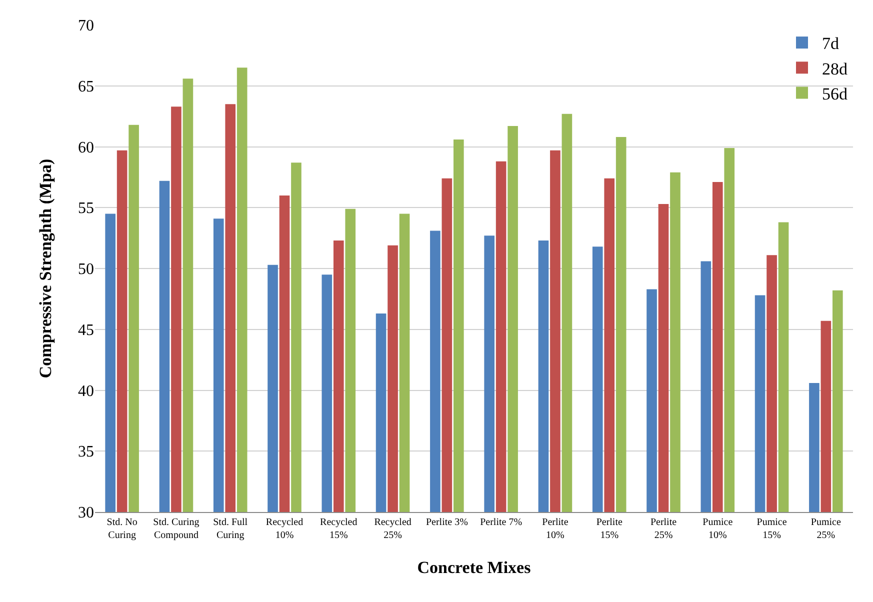  I want to click on x-tick-label: Perlite 25%, so click(664, 529).